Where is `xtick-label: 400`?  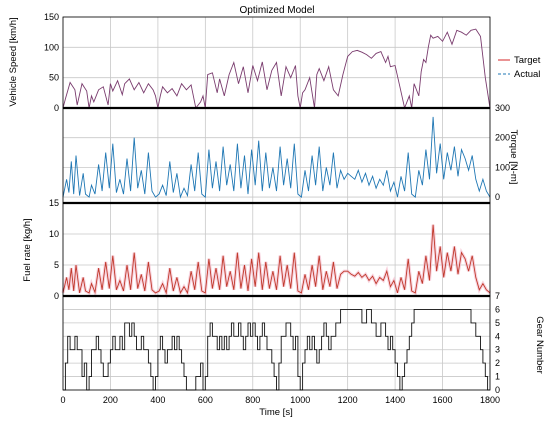 xtick-label: 400 is located at coordinates (157, 400).